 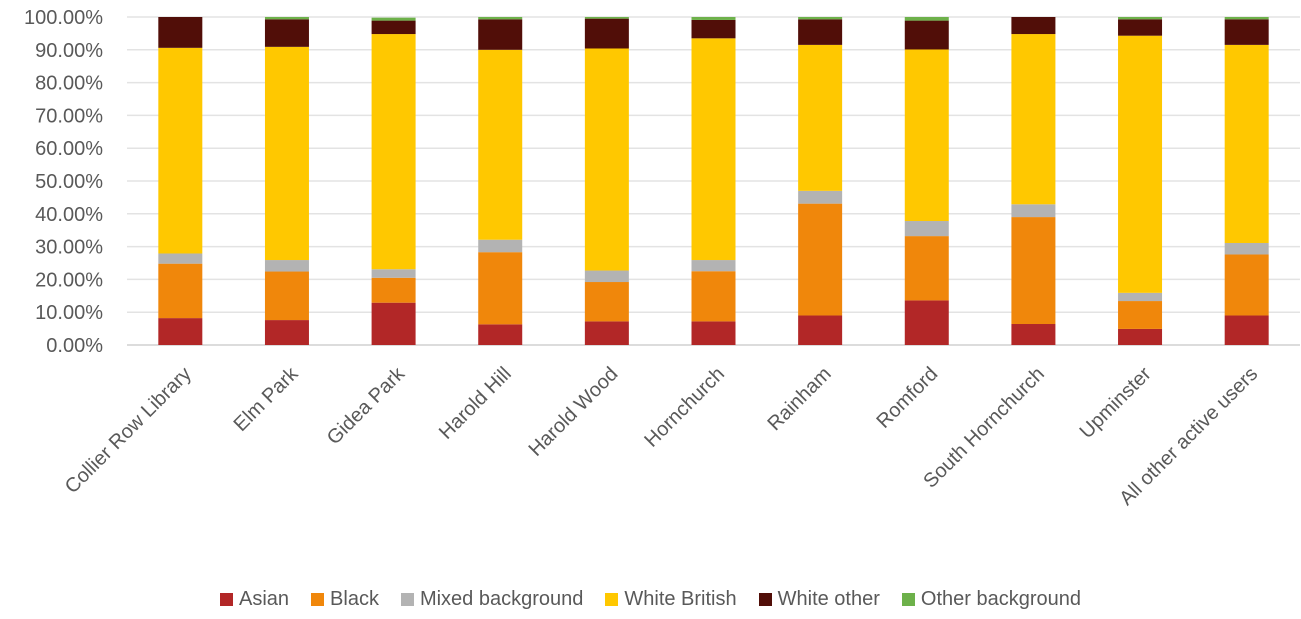 I want to click on x-category-label: Rainham, so click(x=800, y=399).